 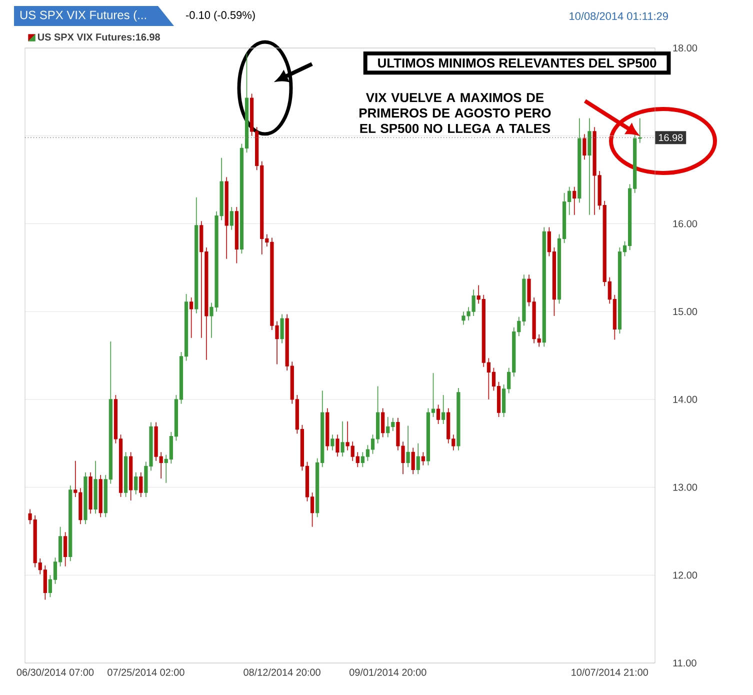 What do you see at coordinates (684, 663) in the screenshot?
I see `y-tick-label: 11.00` at bounding box center [684, 663].